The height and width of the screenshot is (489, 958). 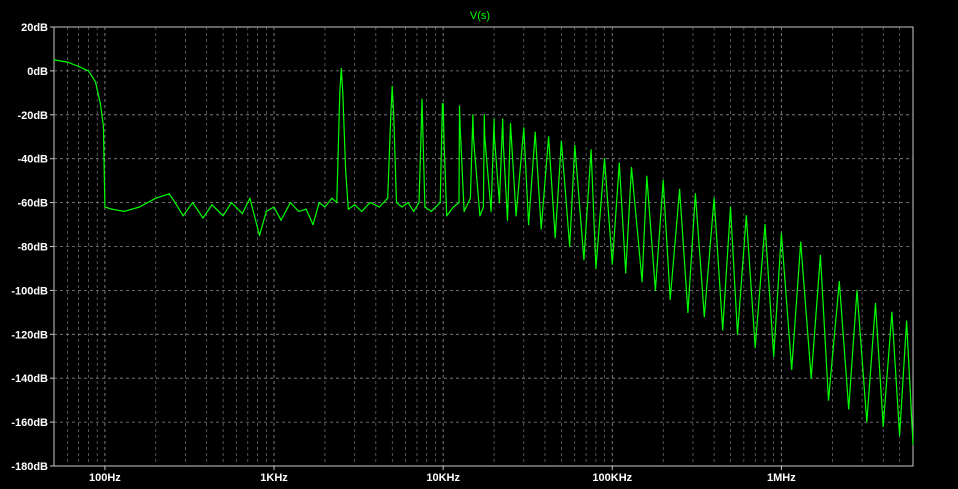 What do you see at coordinates (32, 160) in the screenshot?
I see `y-tick-label: -40dB` at bounding box center [32, 160].